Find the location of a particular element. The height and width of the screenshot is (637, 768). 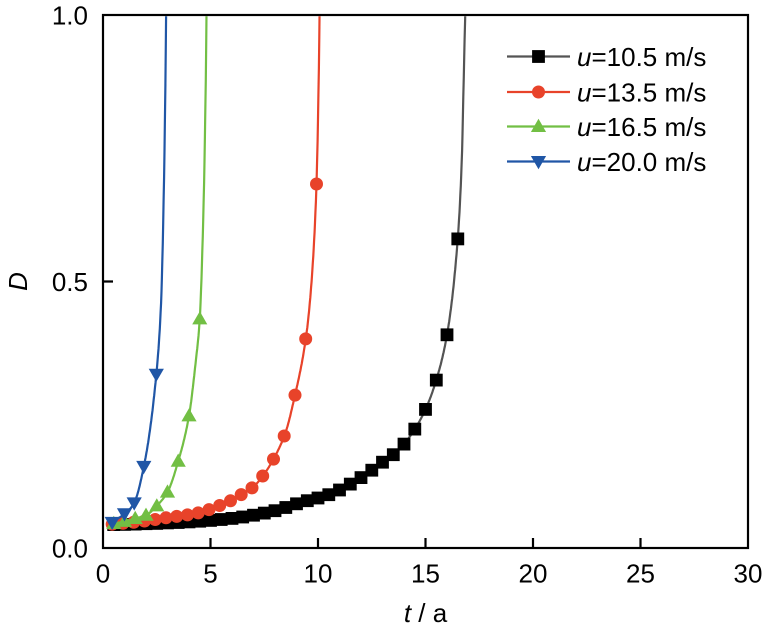

svg-text: 0.0 is located at coordinates (70, 548).